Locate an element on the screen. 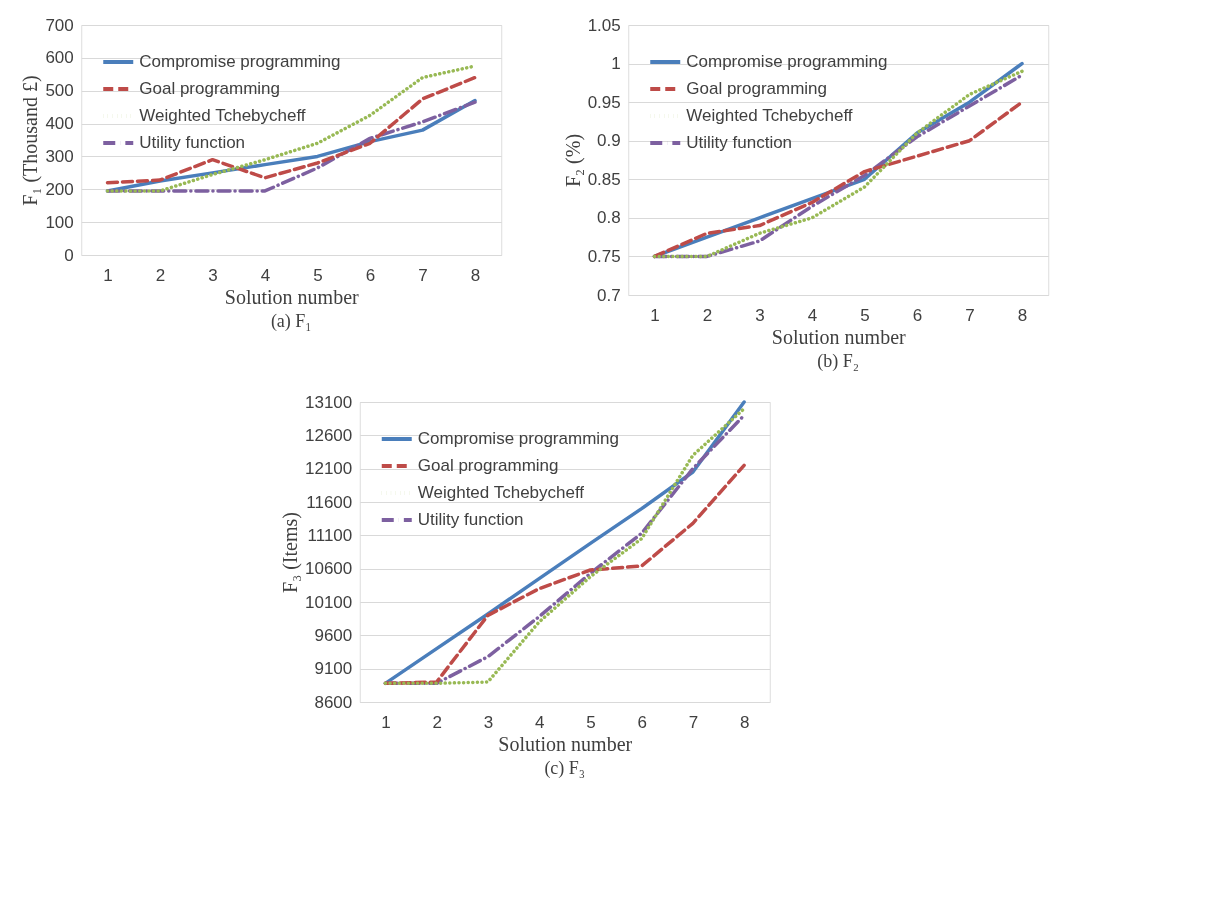  y-tick-label: 1 is located at coordinates (616, 64).